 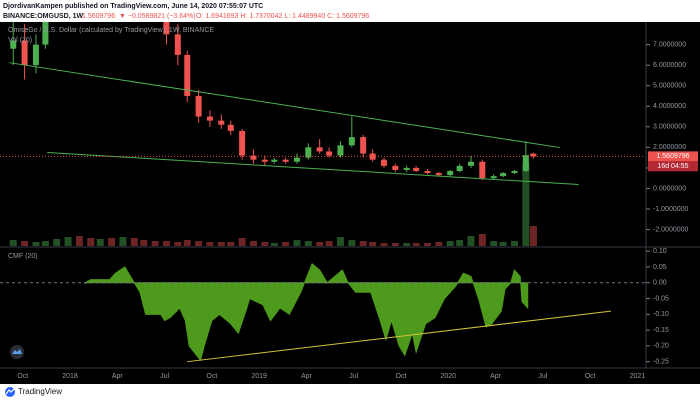 What do you see at coordinates (669, 65) in the screenshot?
I see `y-tick-label: 6.0000000` at bounding box center [669, 65].